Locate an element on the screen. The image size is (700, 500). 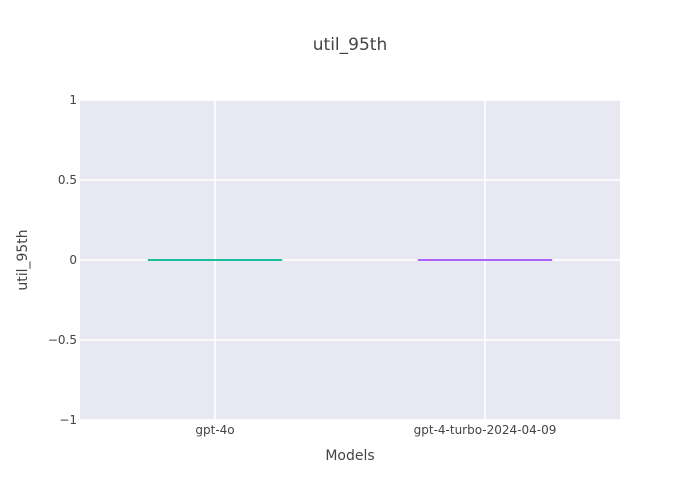
y-tick-labels: 1 0.5 0 −0.5 −1 is located at coordinates (62, 260).